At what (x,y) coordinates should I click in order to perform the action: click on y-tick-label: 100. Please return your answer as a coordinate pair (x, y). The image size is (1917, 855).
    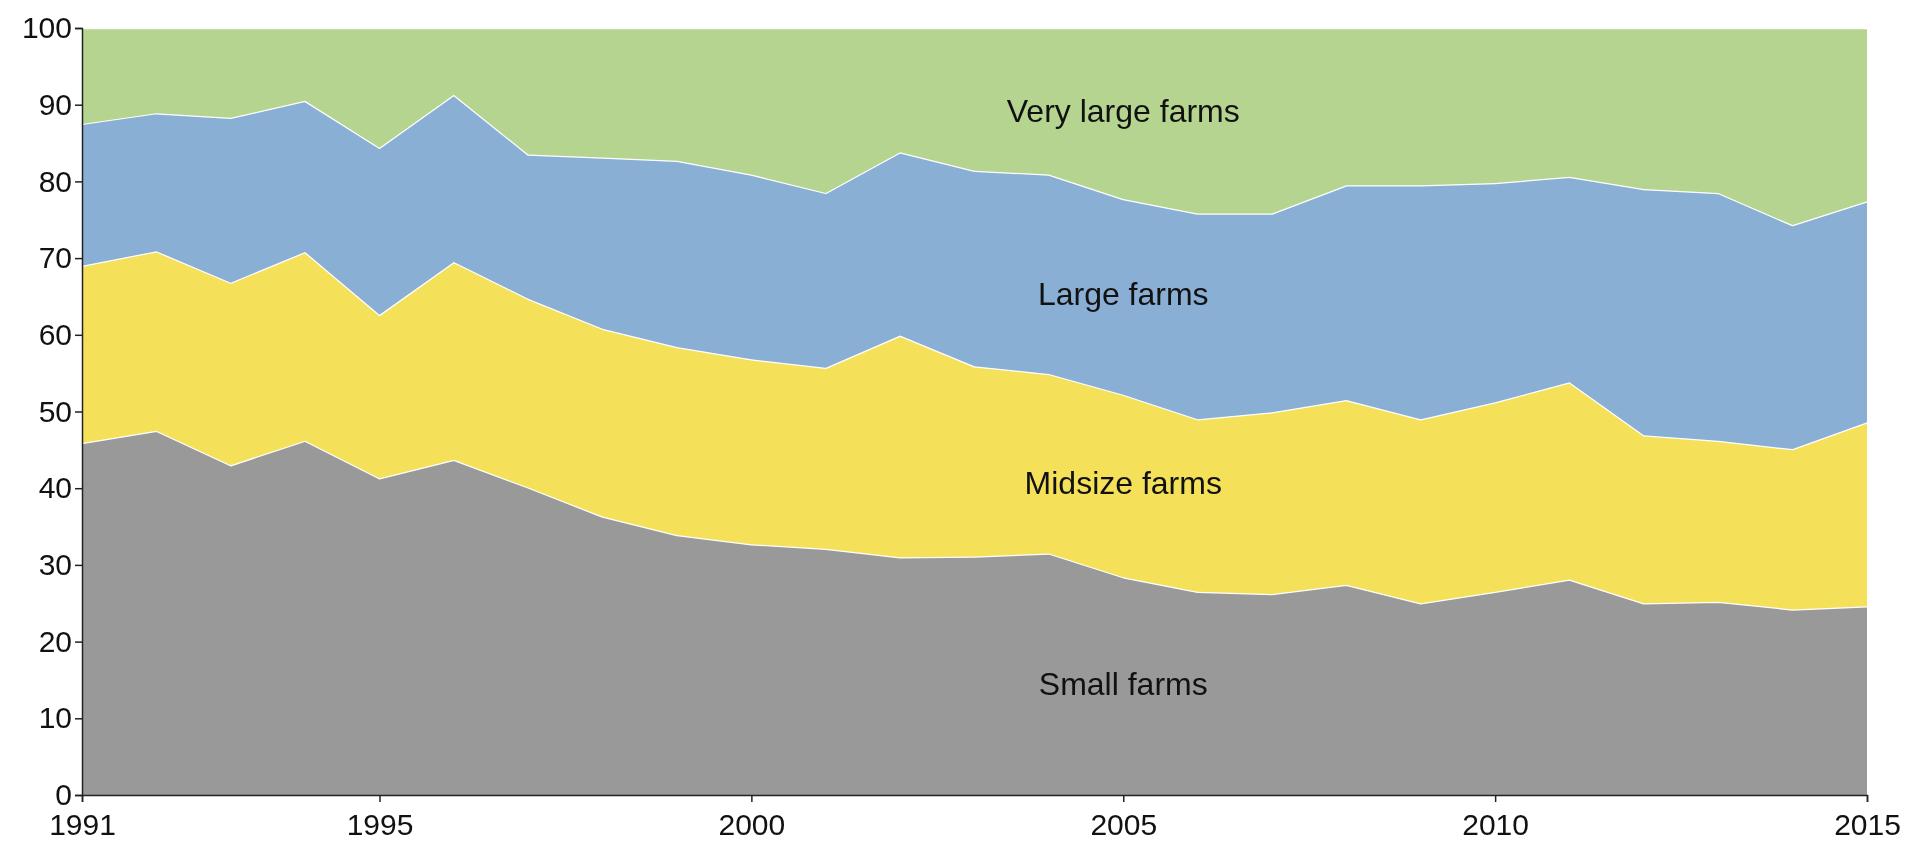
    Looking at the image, I should click on (46, 28).